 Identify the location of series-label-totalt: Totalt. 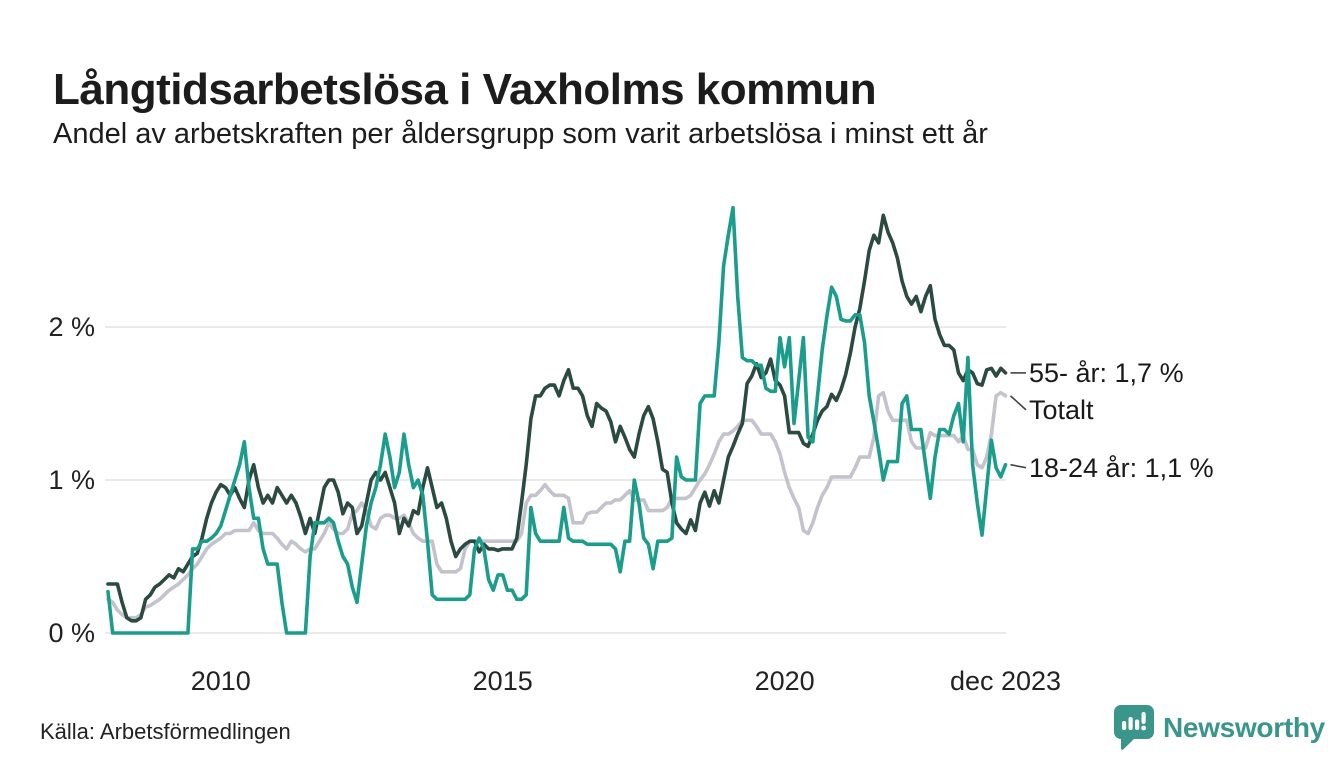
(1061, 409).